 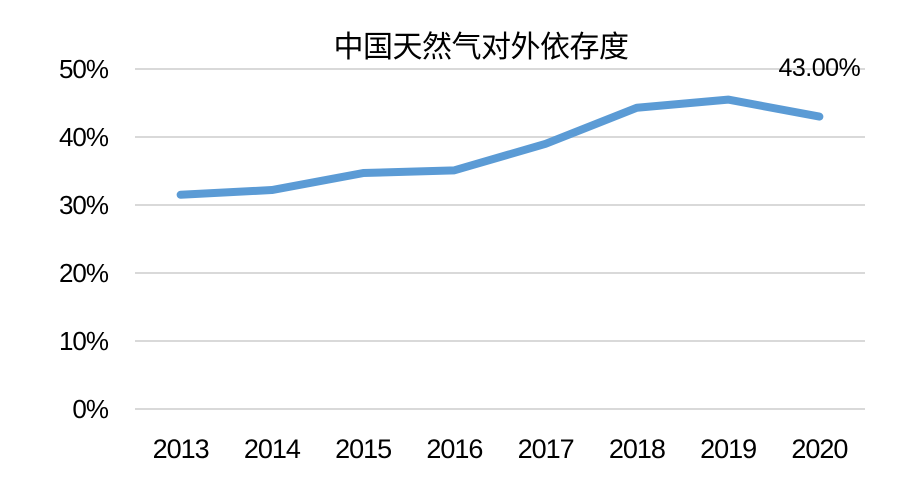 I want to click on y-axis-tick-label: 30%, so click(x=83, y=205).